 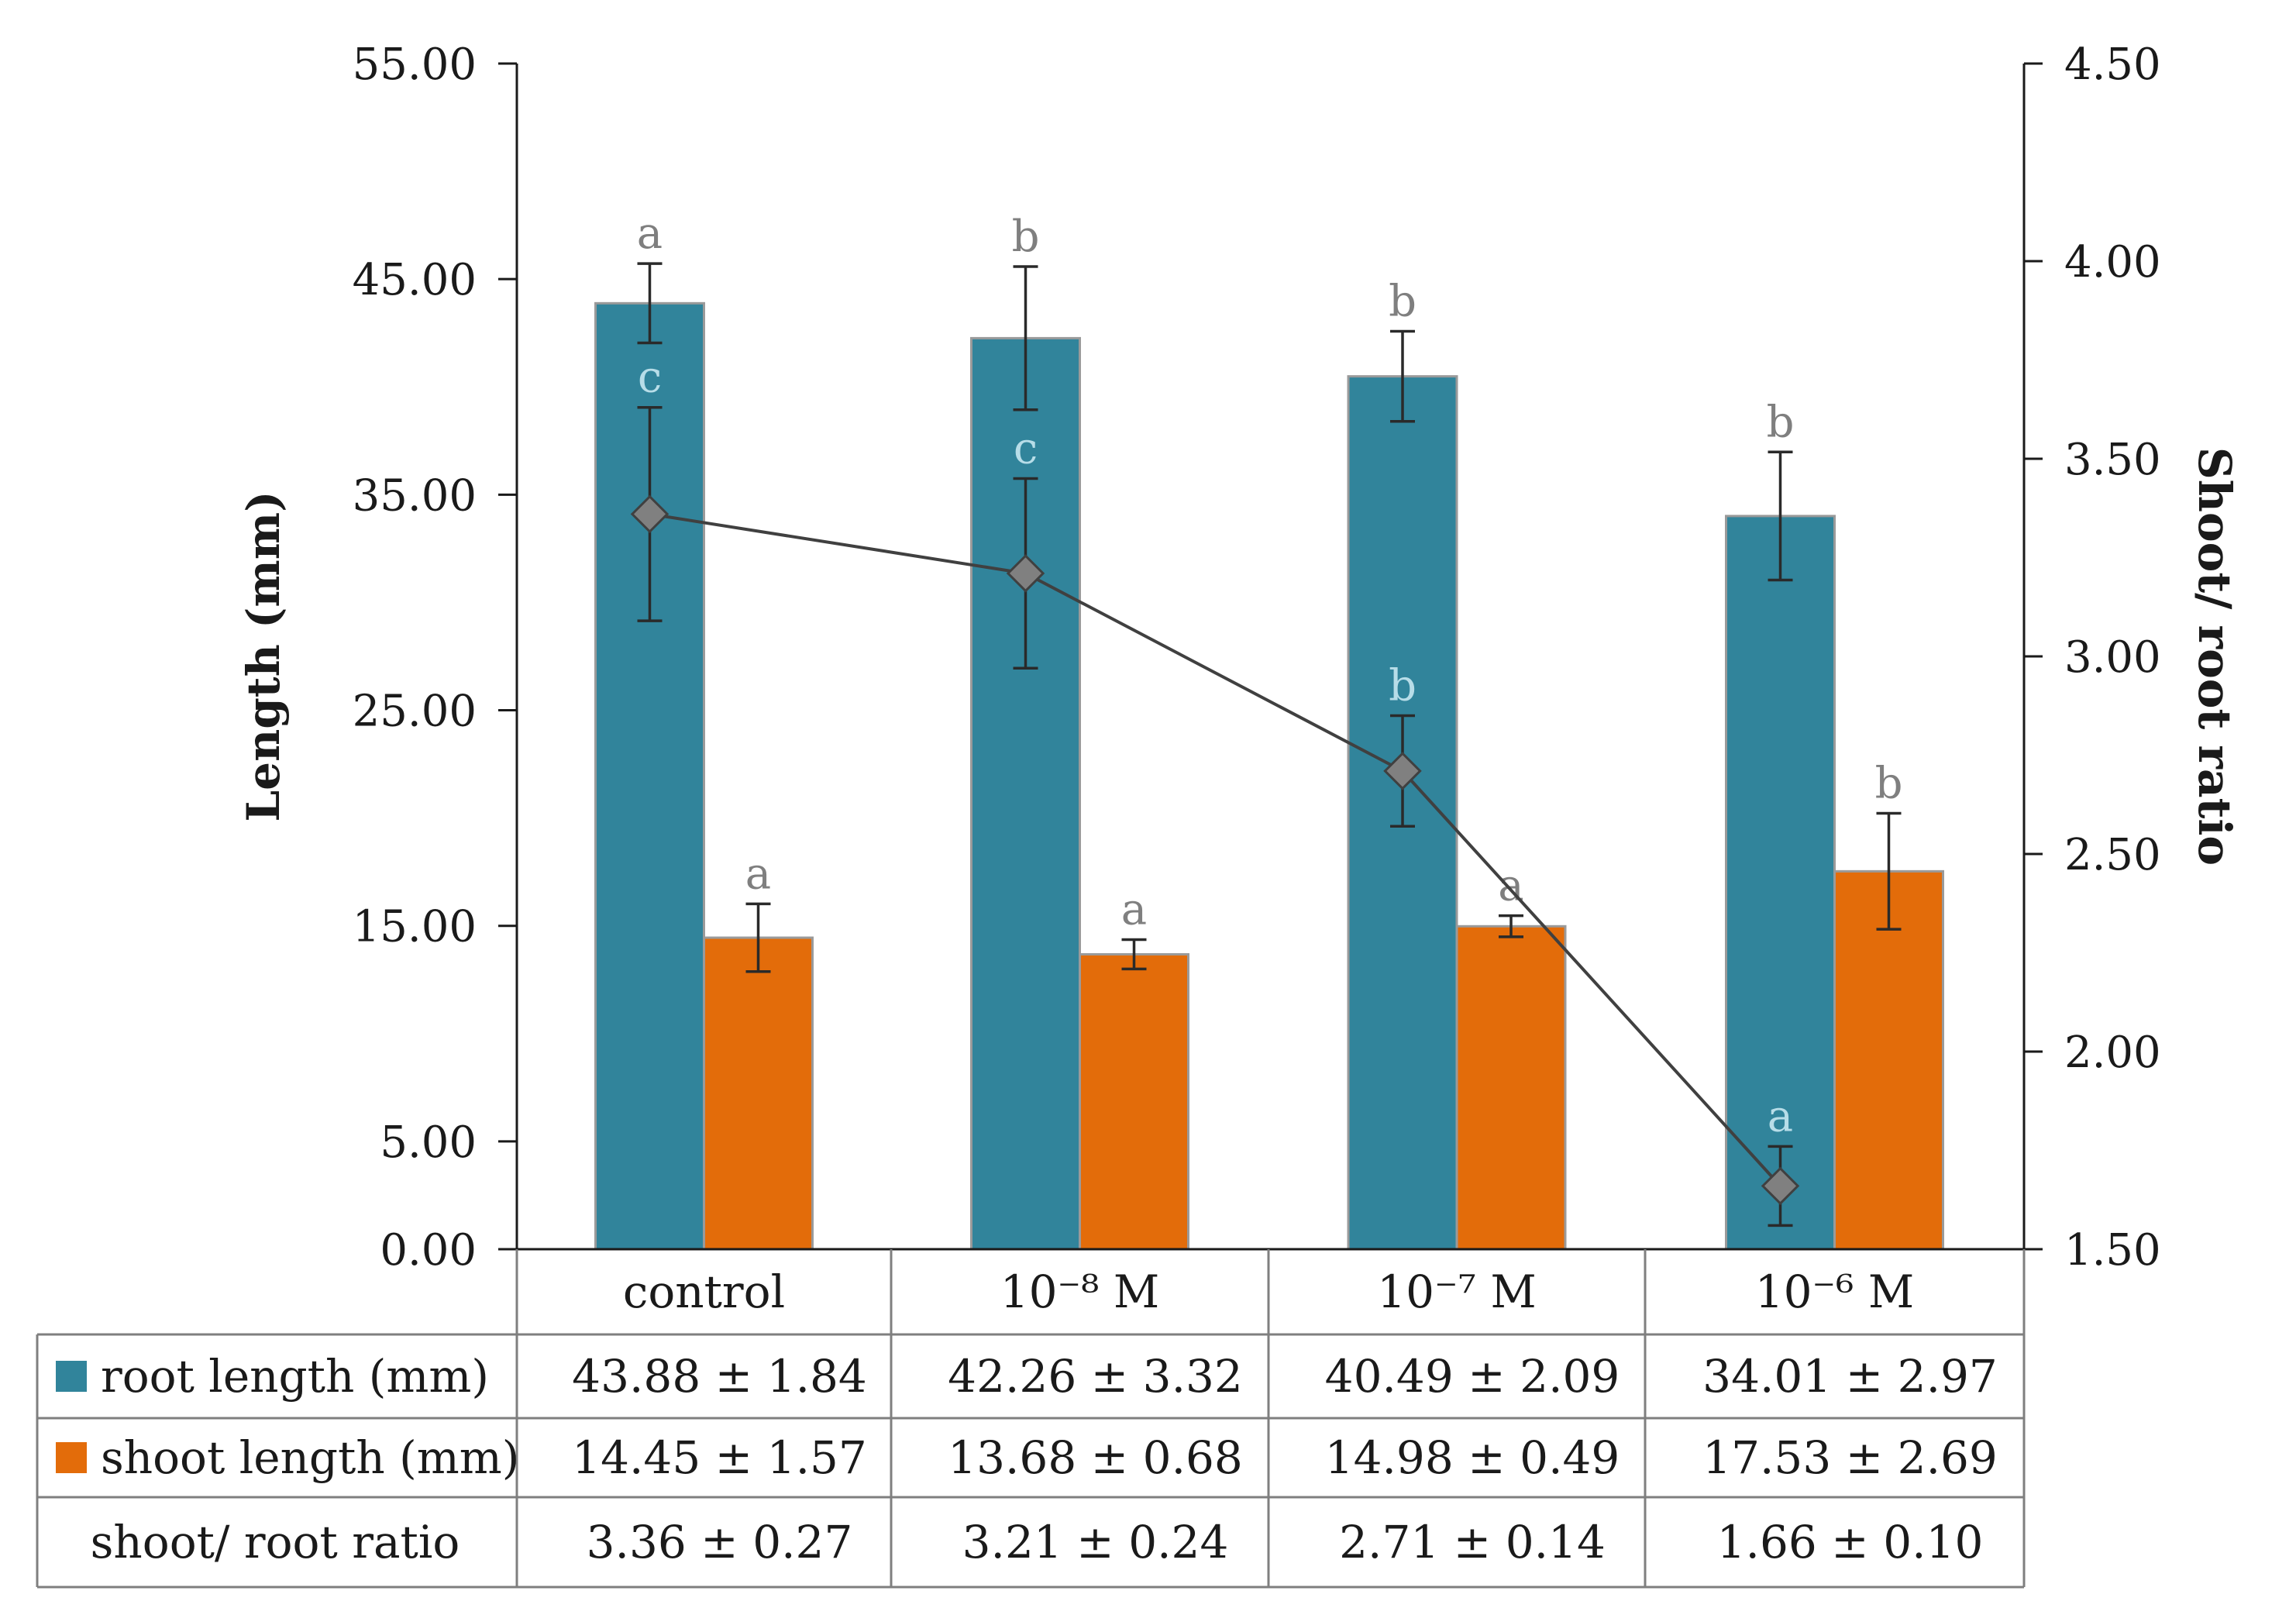 I want to click on right-axis-title: Shoot/ root ratio, so click(x=2215, y=656).